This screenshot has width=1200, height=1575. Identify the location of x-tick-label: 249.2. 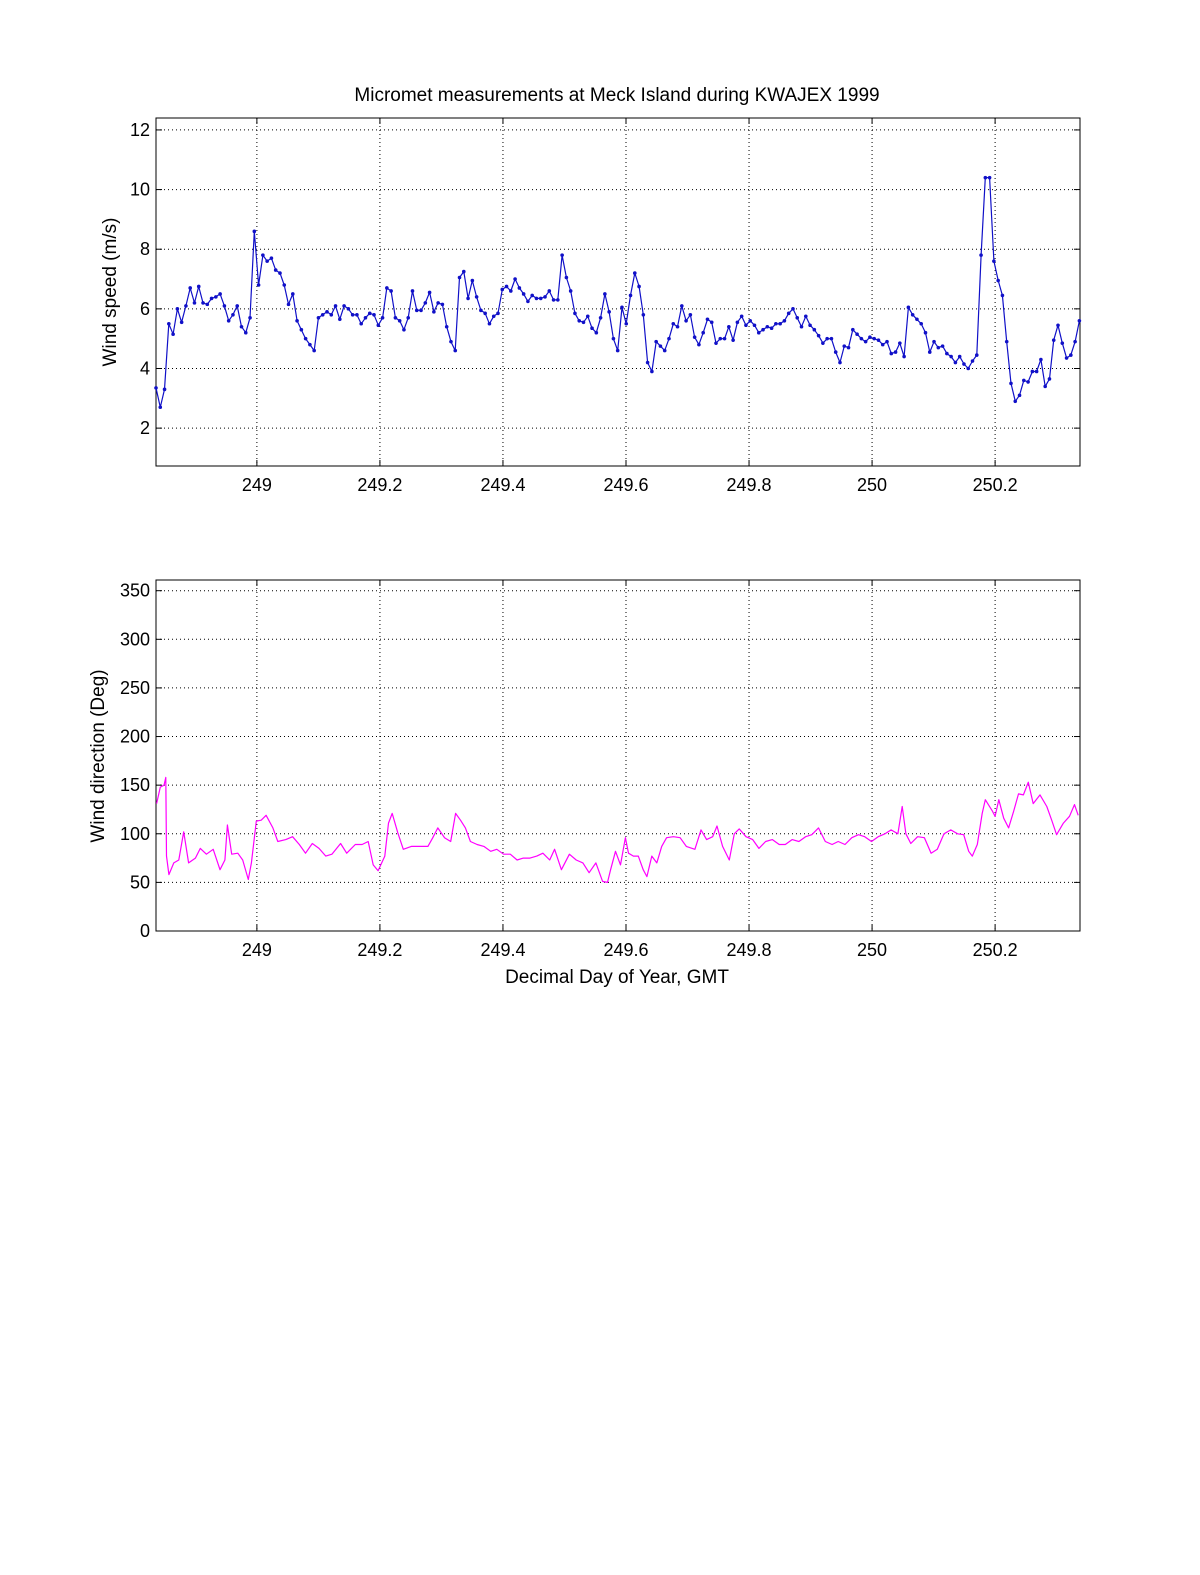
(379, 485).